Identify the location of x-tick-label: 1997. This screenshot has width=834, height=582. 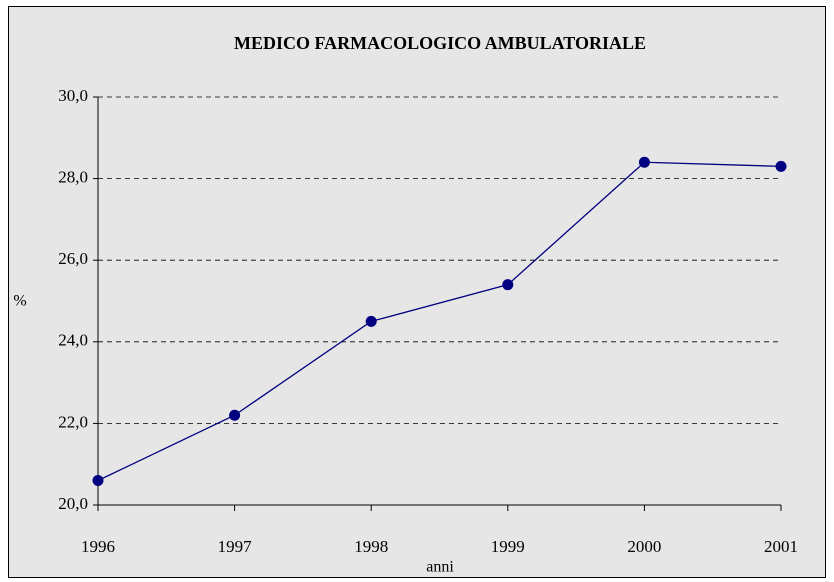
(235, 546).